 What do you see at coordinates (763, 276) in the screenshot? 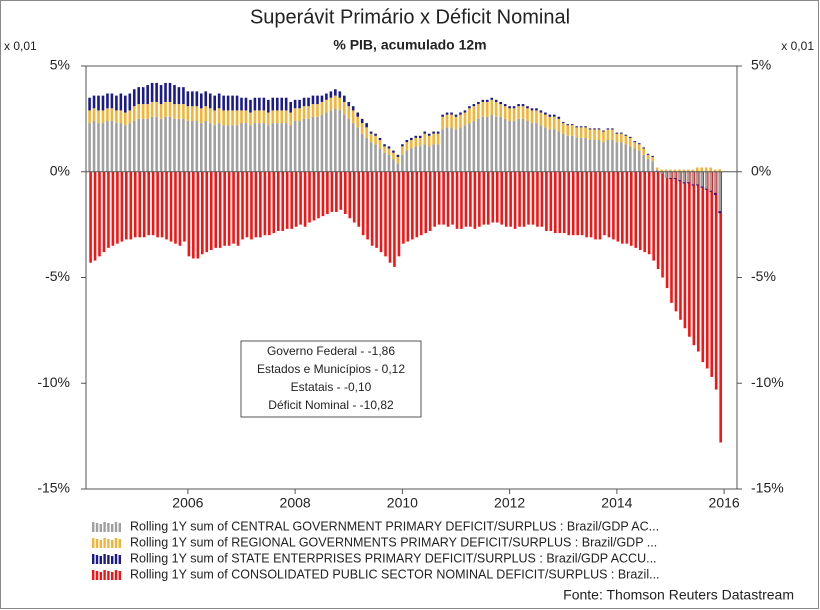
I see `y2-tick-label: -5%` at bounding box center [763, 276].